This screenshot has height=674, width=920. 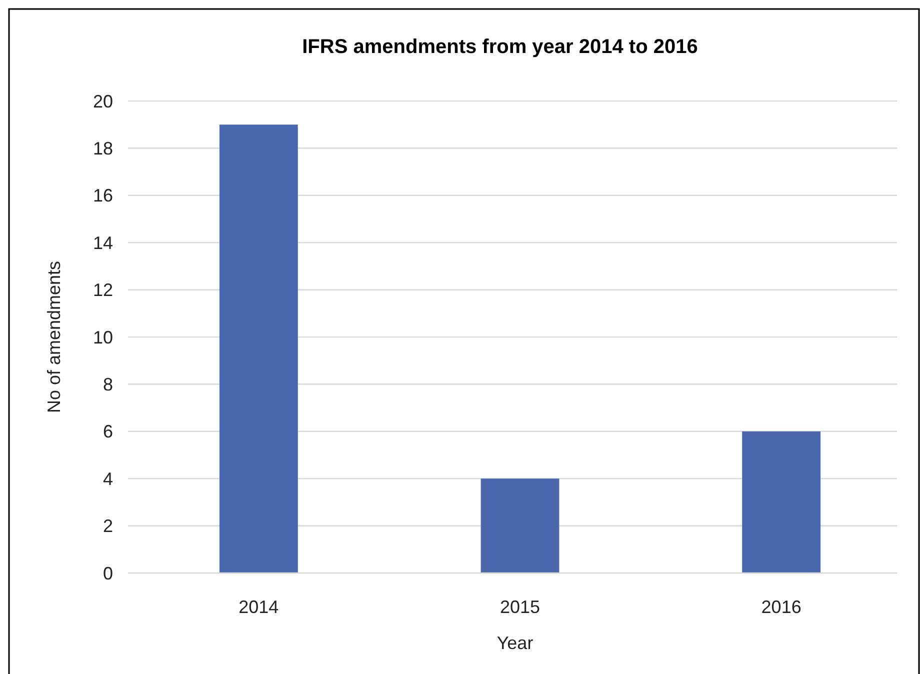 I want to click on y-tick-label: 12, so click(x=102, y=290).